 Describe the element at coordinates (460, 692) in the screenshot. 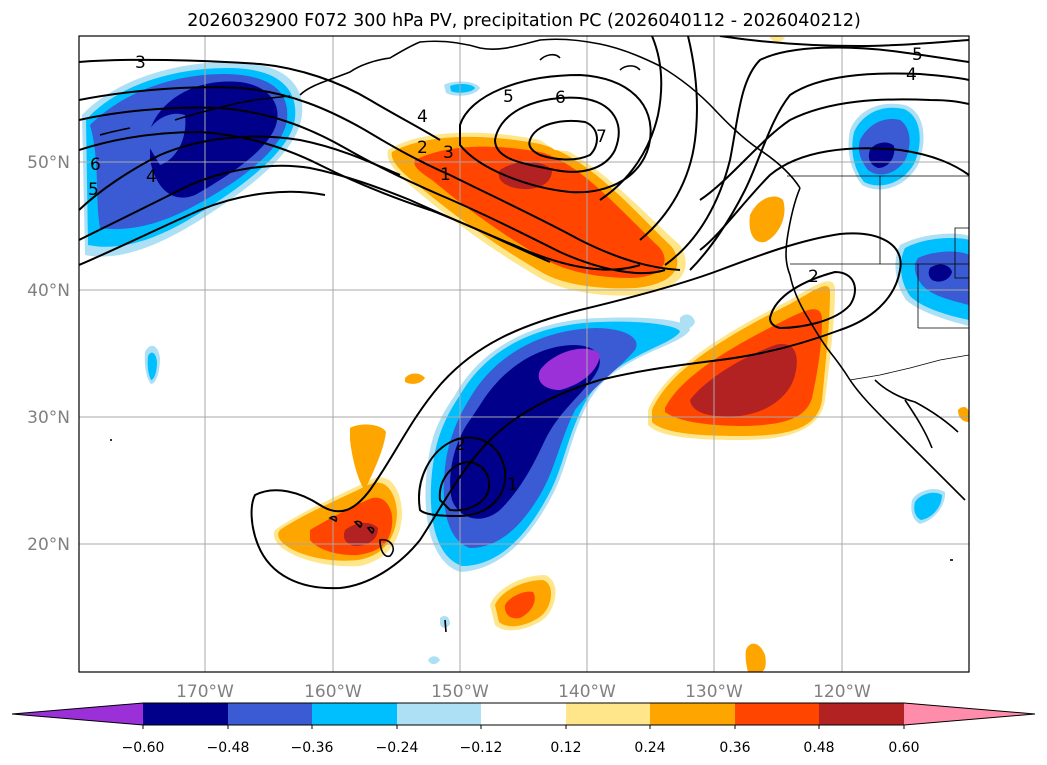

I see `lon-label-150w: 150°W` at that location.